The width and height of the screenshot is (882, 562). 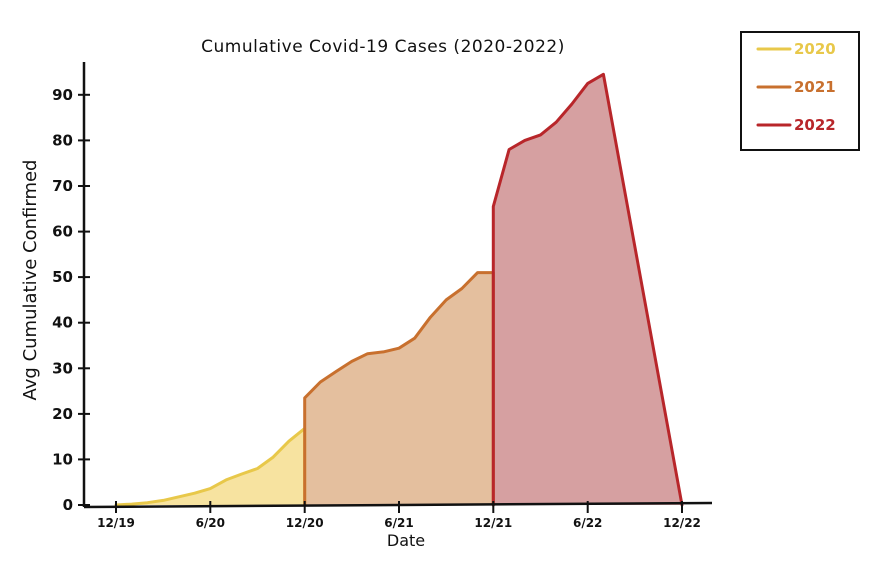 I want to click on y-tick-label-30: 30, so click(x=62, y=368).